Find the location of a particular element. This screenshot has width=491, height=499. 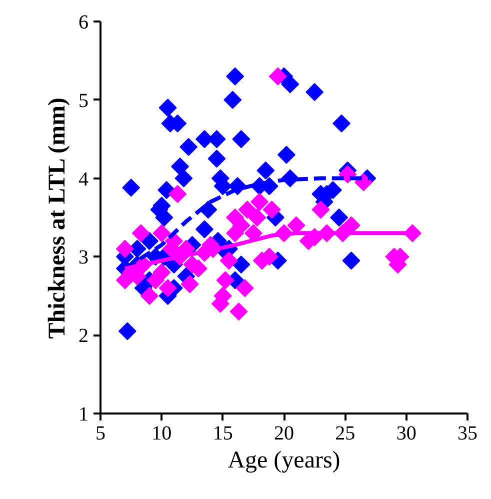

x-tick-label: 10 is located at coordinates (162, 433).